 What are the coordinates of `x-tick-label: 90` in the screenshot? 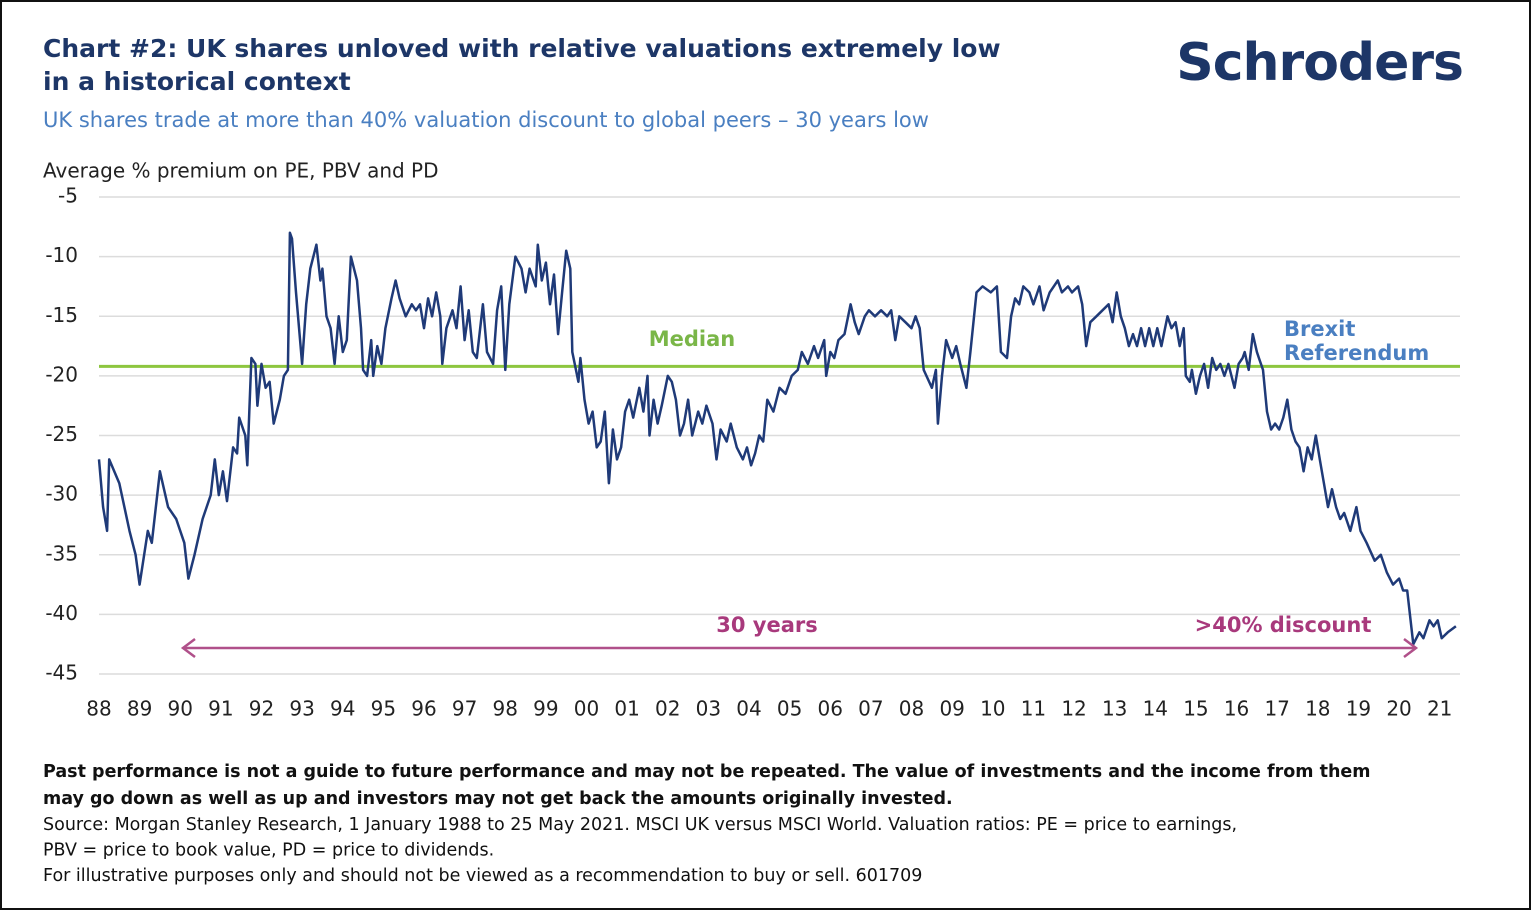 It's located at (180, 709).